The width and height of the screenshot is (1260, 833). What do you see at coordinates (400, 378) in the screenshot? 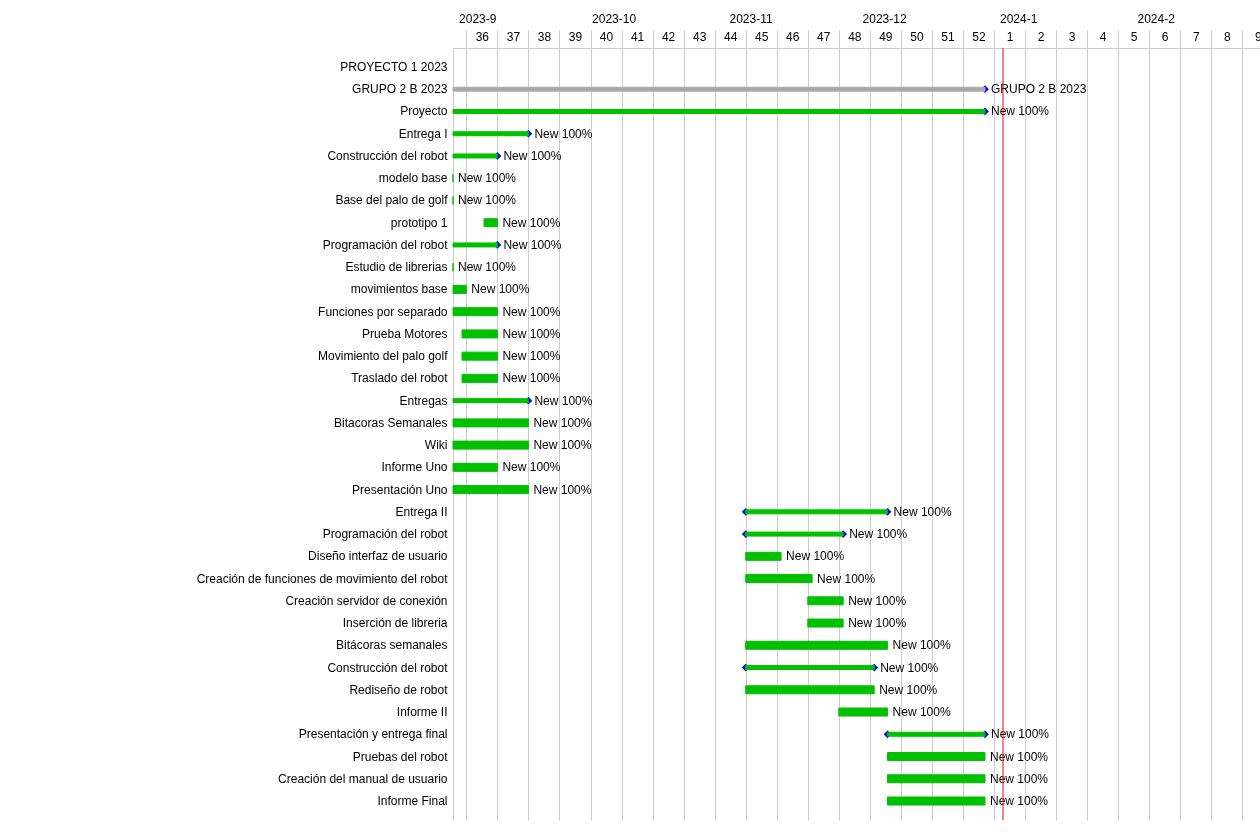
I see `y-tick-label: Traslado del robot` at bounding box center [400, 378].